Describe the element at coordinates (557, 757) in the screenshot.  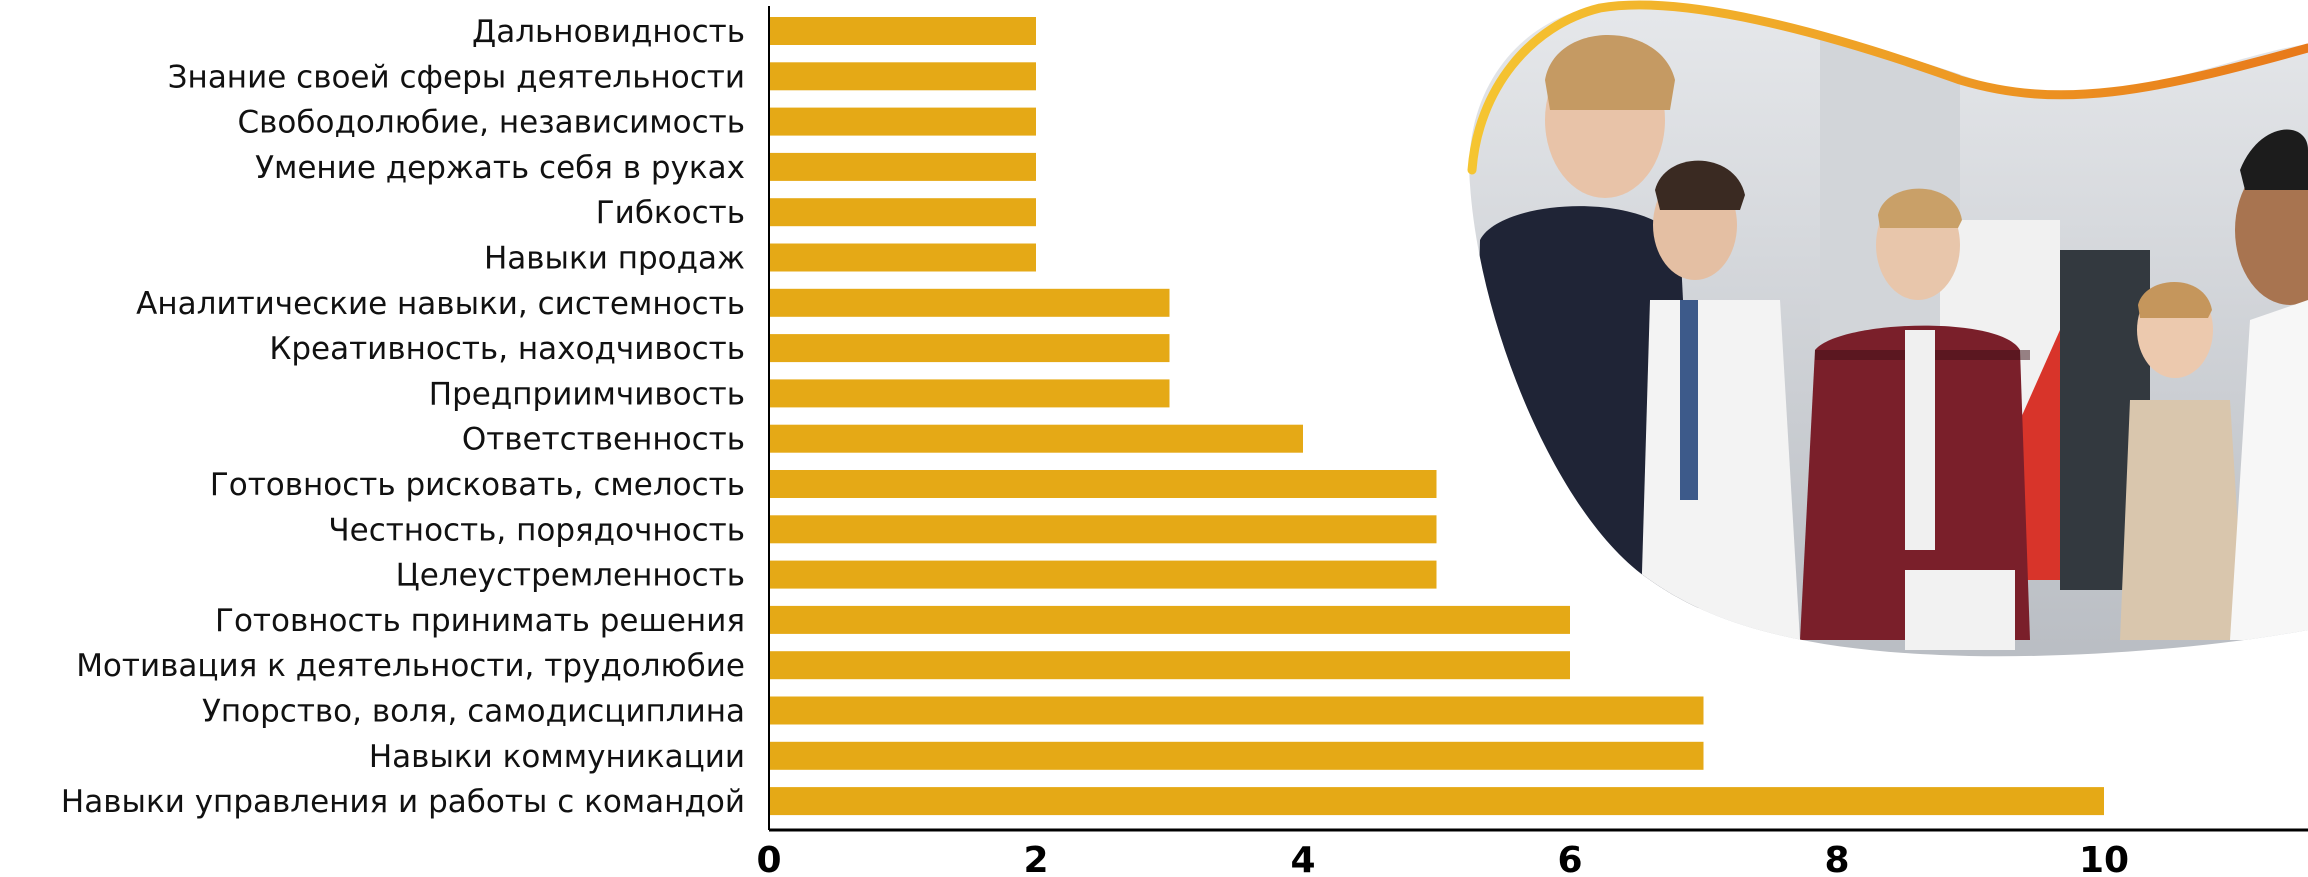
I see `category-label: Навыки коммуникации` at that location.